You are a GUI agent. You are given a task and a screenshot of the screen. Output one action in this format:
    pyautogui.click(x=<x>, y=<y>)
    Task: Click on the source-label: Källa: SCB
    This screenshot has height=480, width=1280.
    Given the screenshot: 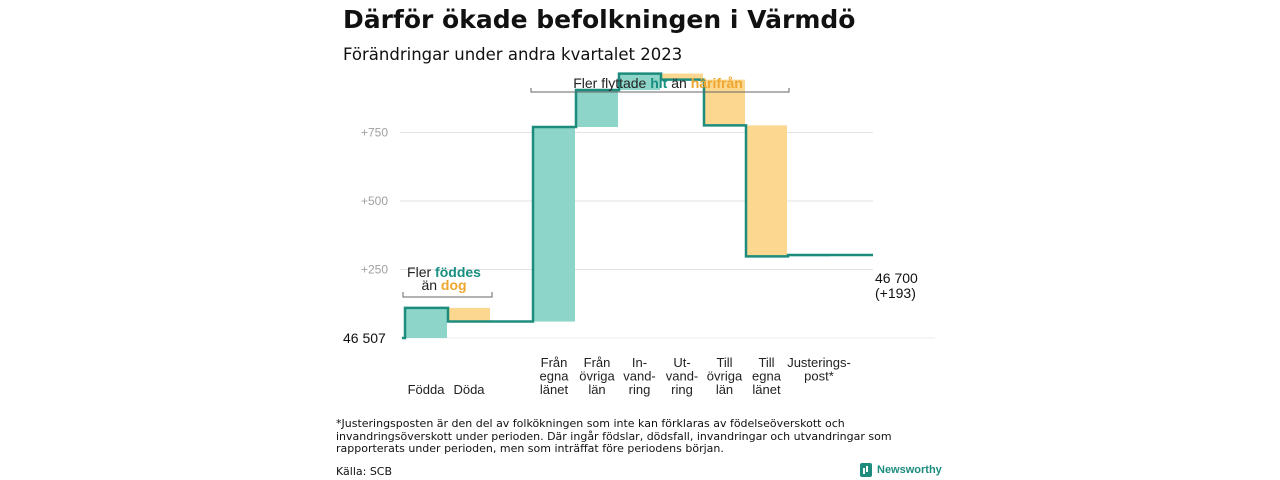 What is the action you would take?
    pyautogui.click(x=364, y=471)
    